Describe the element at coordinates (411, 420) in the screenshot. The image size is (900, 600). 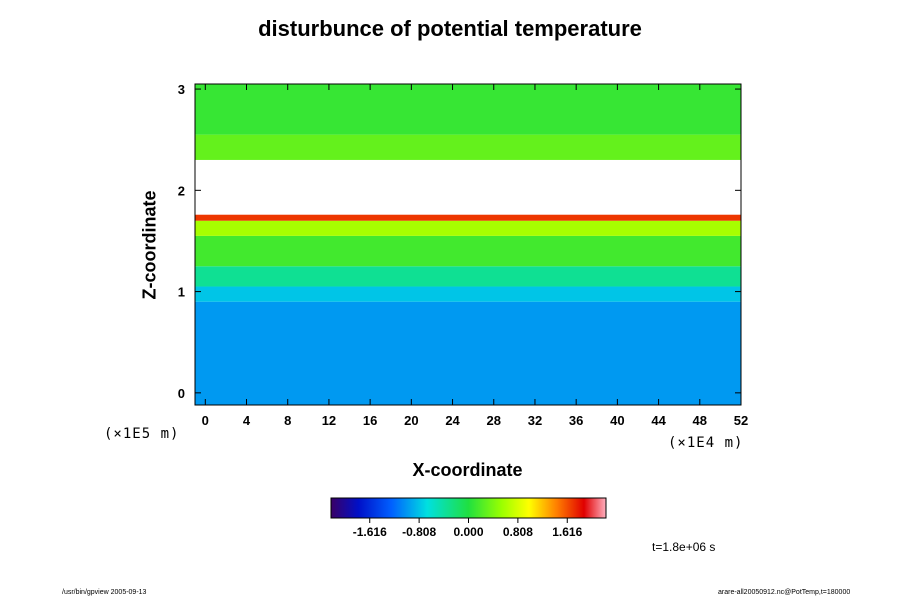
I see `x-tick-label: 20` at that location.